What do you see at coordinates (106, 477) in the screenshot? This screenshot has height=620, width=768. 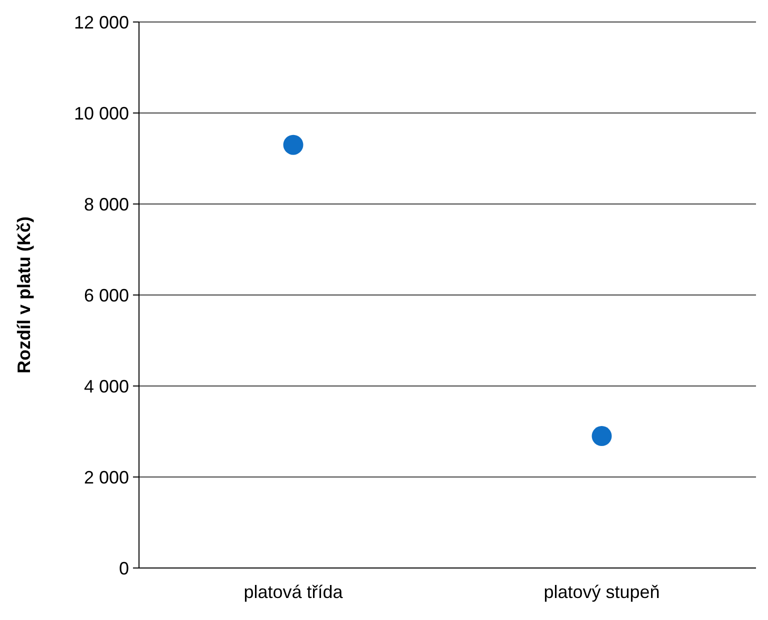 I see `y-tick-label: 2 000` at bounding box center [106, 477].